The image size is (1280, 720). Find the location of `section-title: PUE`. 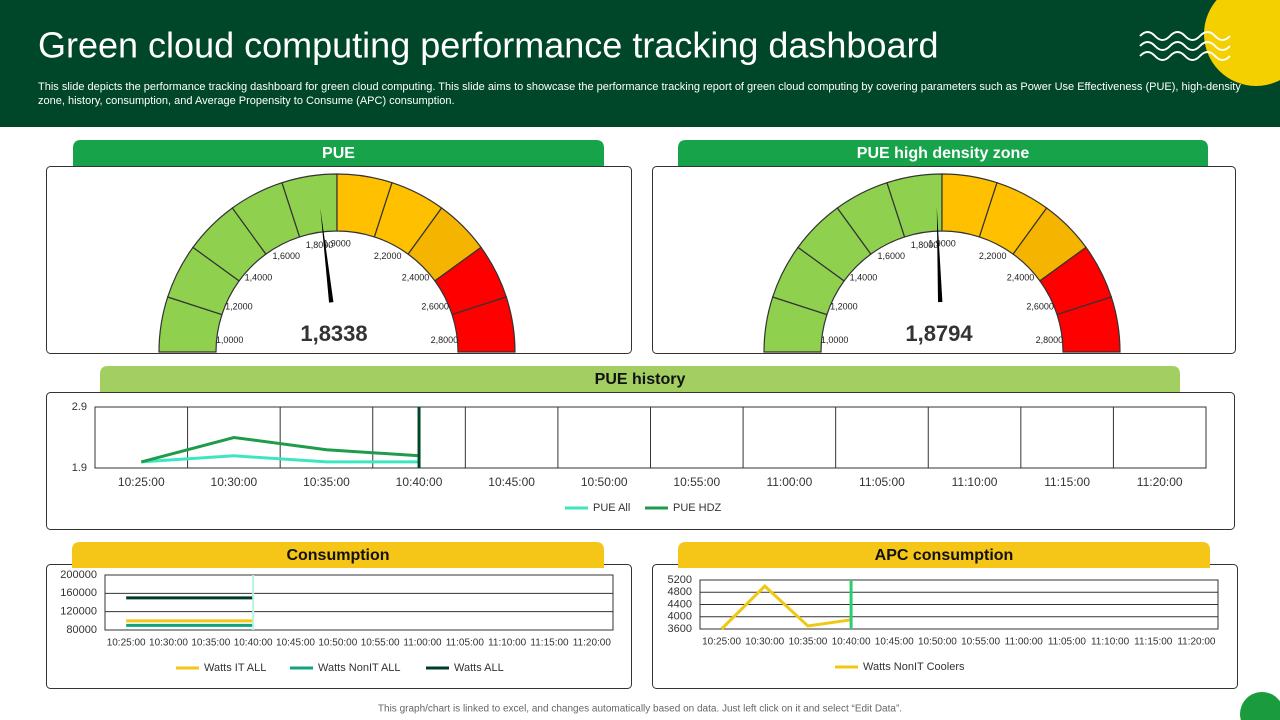

section-title: PUE is located at coordinates (338, 153).